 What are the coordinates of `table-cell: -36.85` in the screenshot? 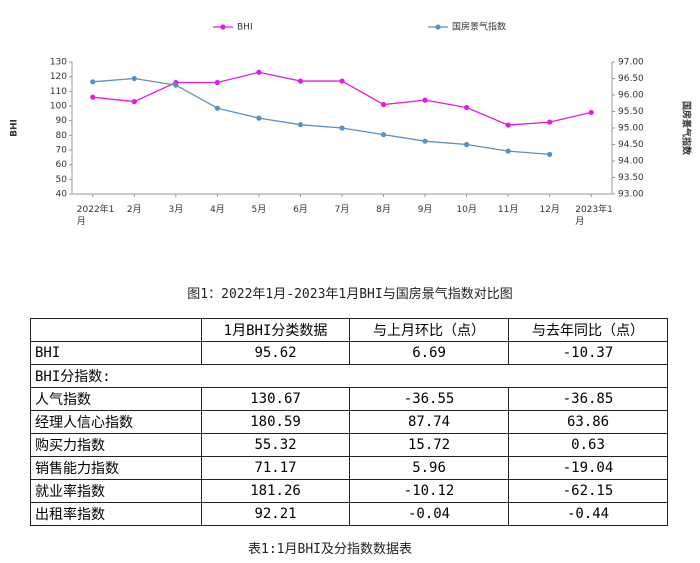 It's located at (588, 399).